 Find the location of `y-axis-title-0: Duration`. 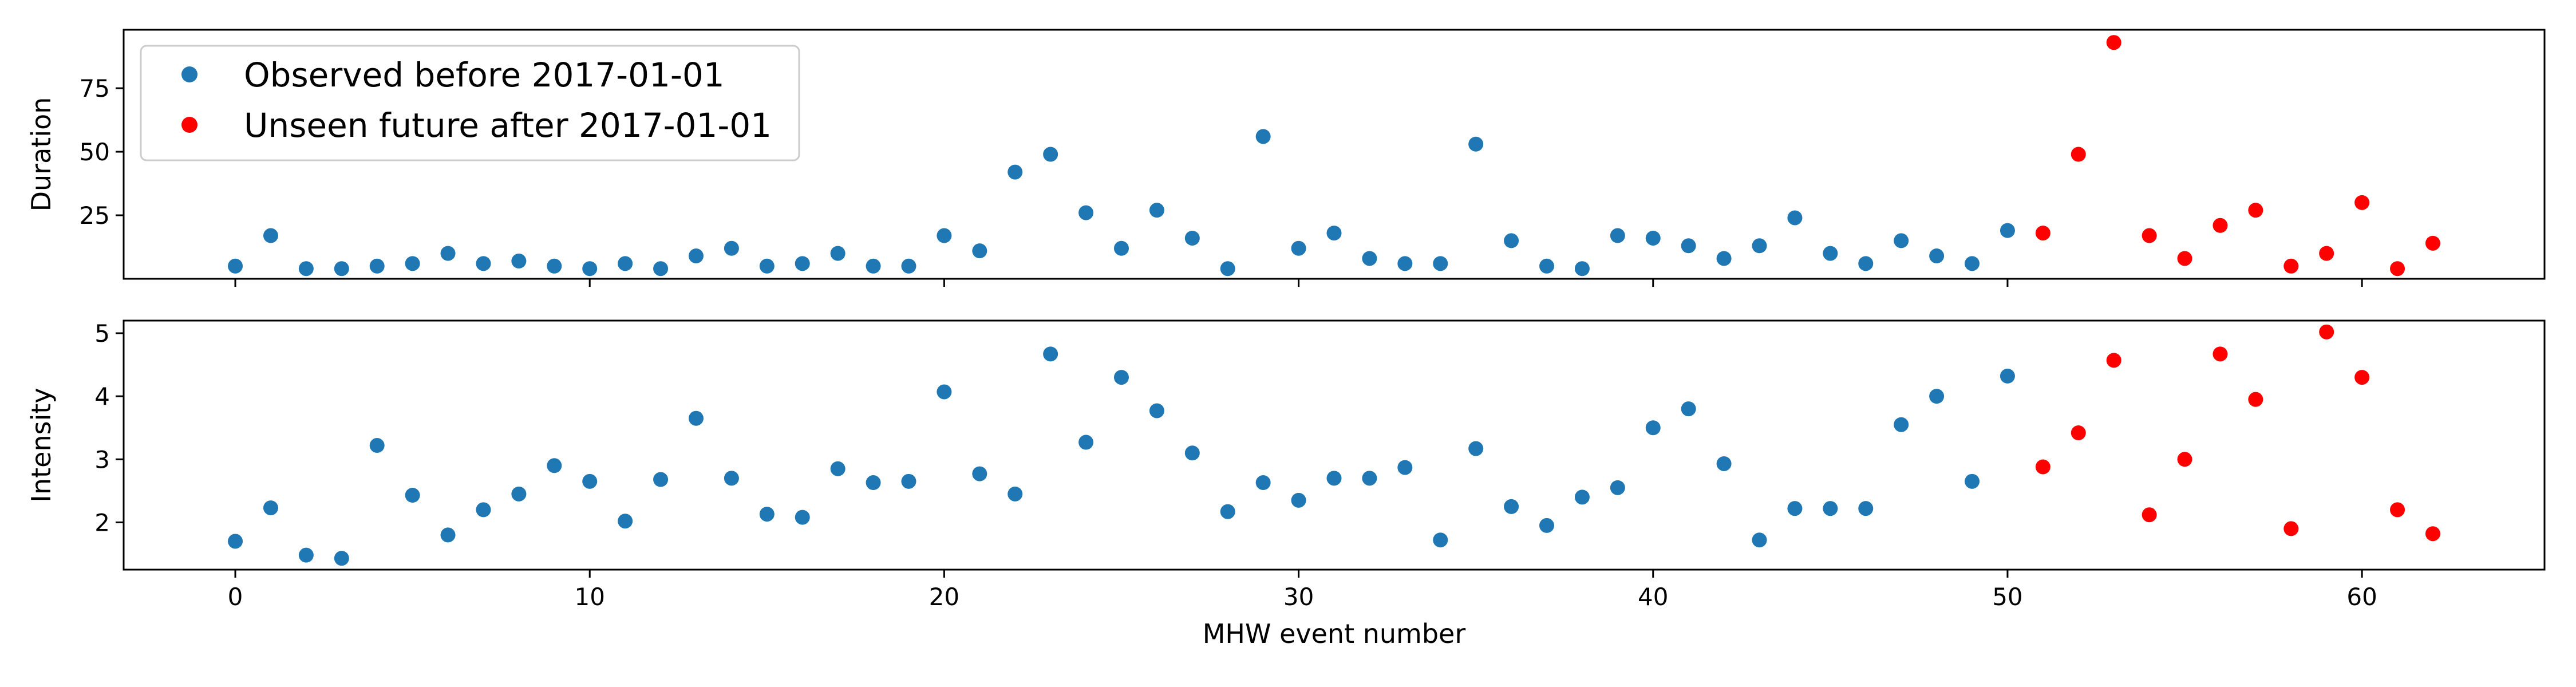

y-axis-title-0: Duration is located at coordinates (41, 155).